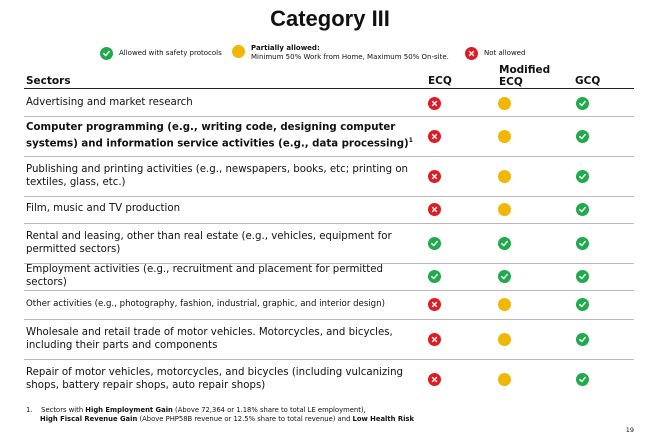 This screenshot has width=660, height=440. I want to click on footnote-marker: 1, so click(410, 140).